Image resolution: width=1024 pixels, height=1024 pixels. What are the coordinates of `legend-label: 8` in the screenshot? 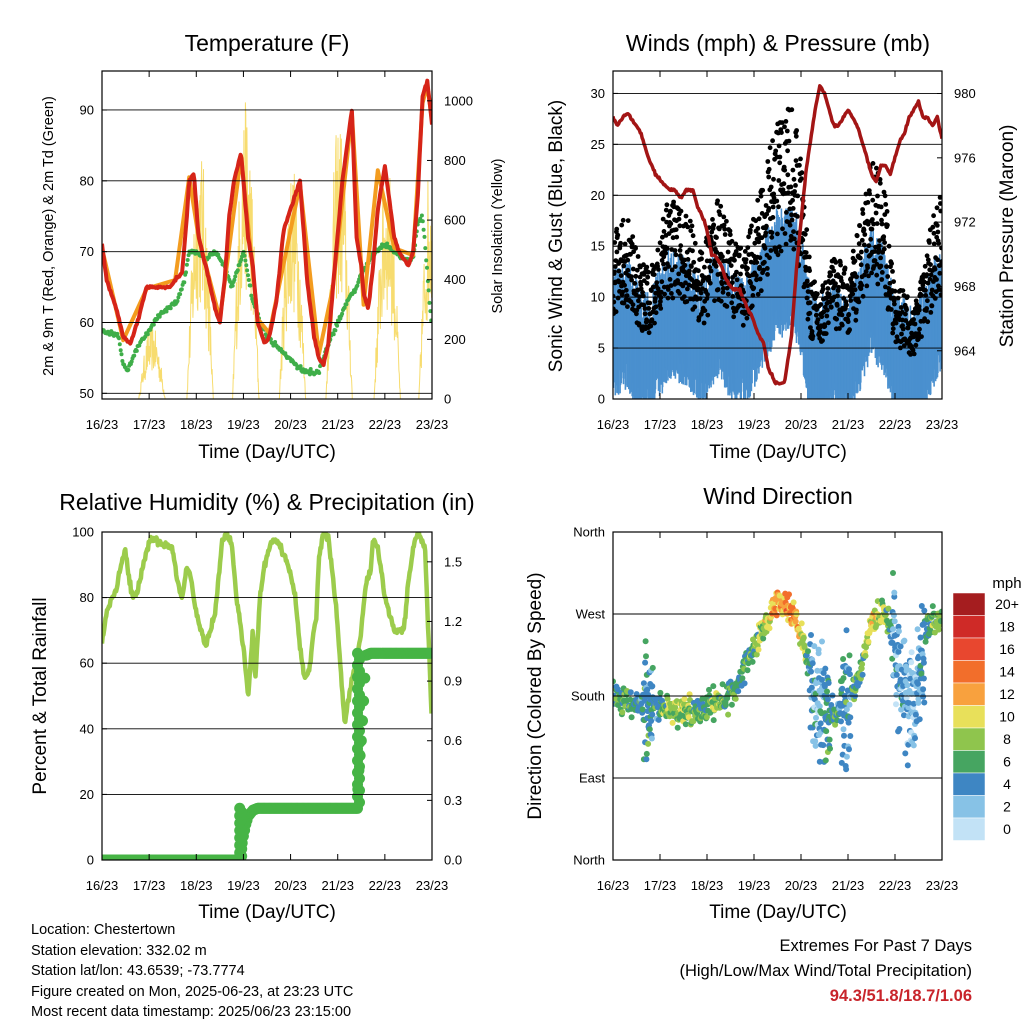 It's located at (1007, 739).